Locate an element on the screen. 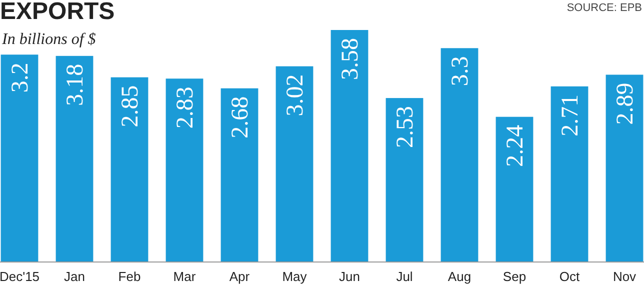  data-label: 3.58 is located at coordinates (351, 59).